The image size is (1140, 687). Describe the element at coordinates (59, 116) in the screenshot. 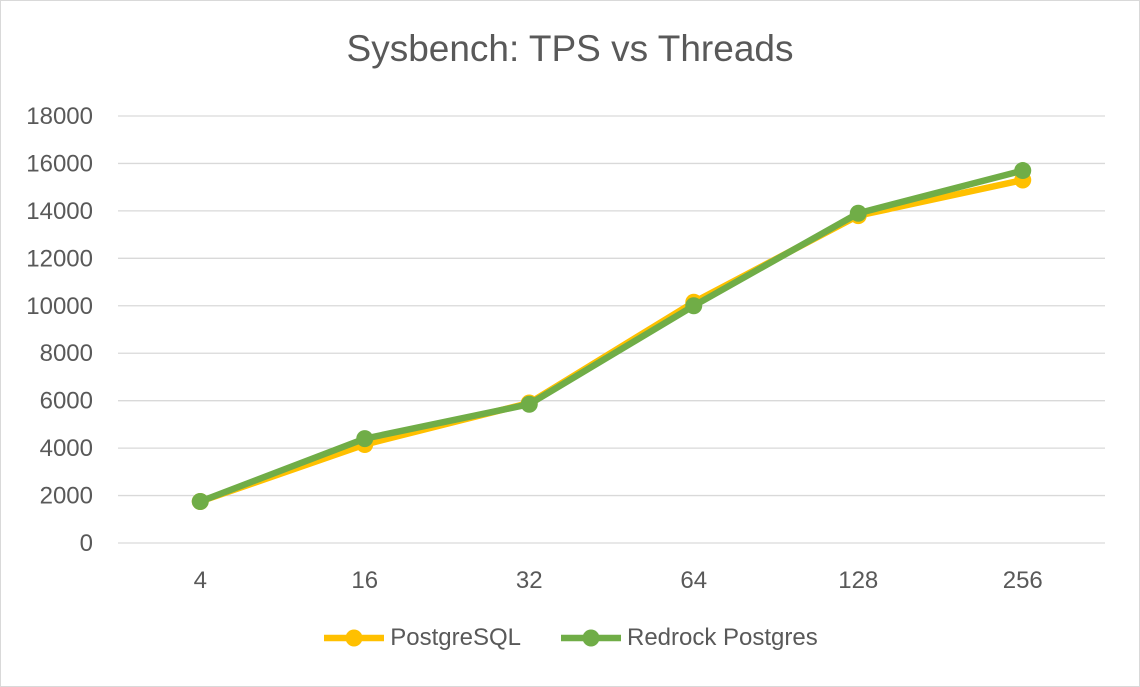

I see `y-tick-label: 18000` at that location.